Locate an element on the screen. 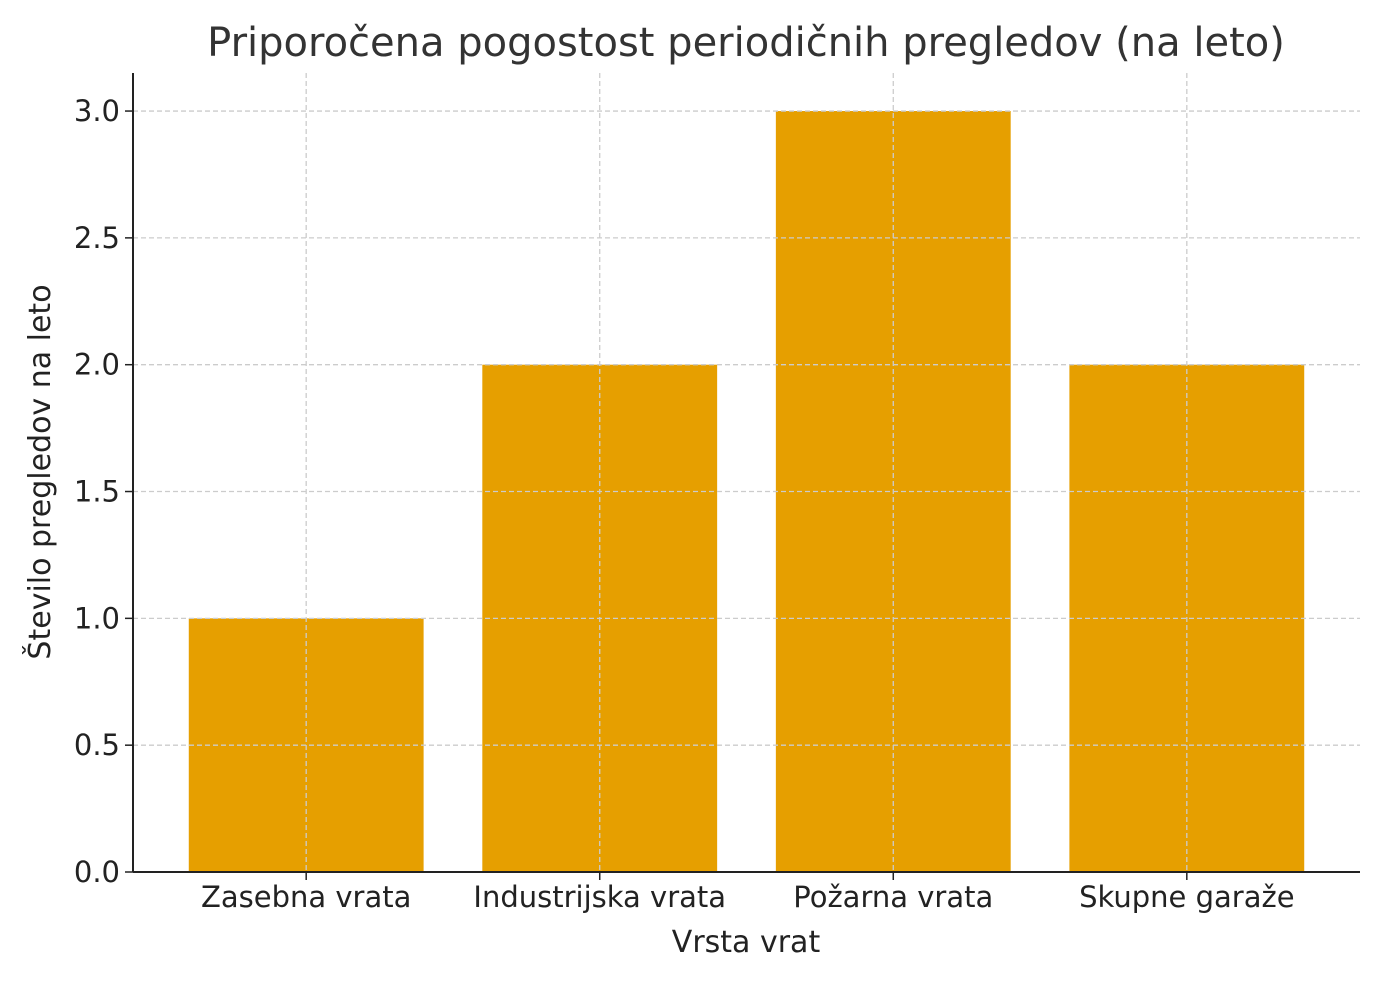 The height and width of the screenshot is (984, 1380). y-tick-label: 2.0 is located at coordinates (97, 365).